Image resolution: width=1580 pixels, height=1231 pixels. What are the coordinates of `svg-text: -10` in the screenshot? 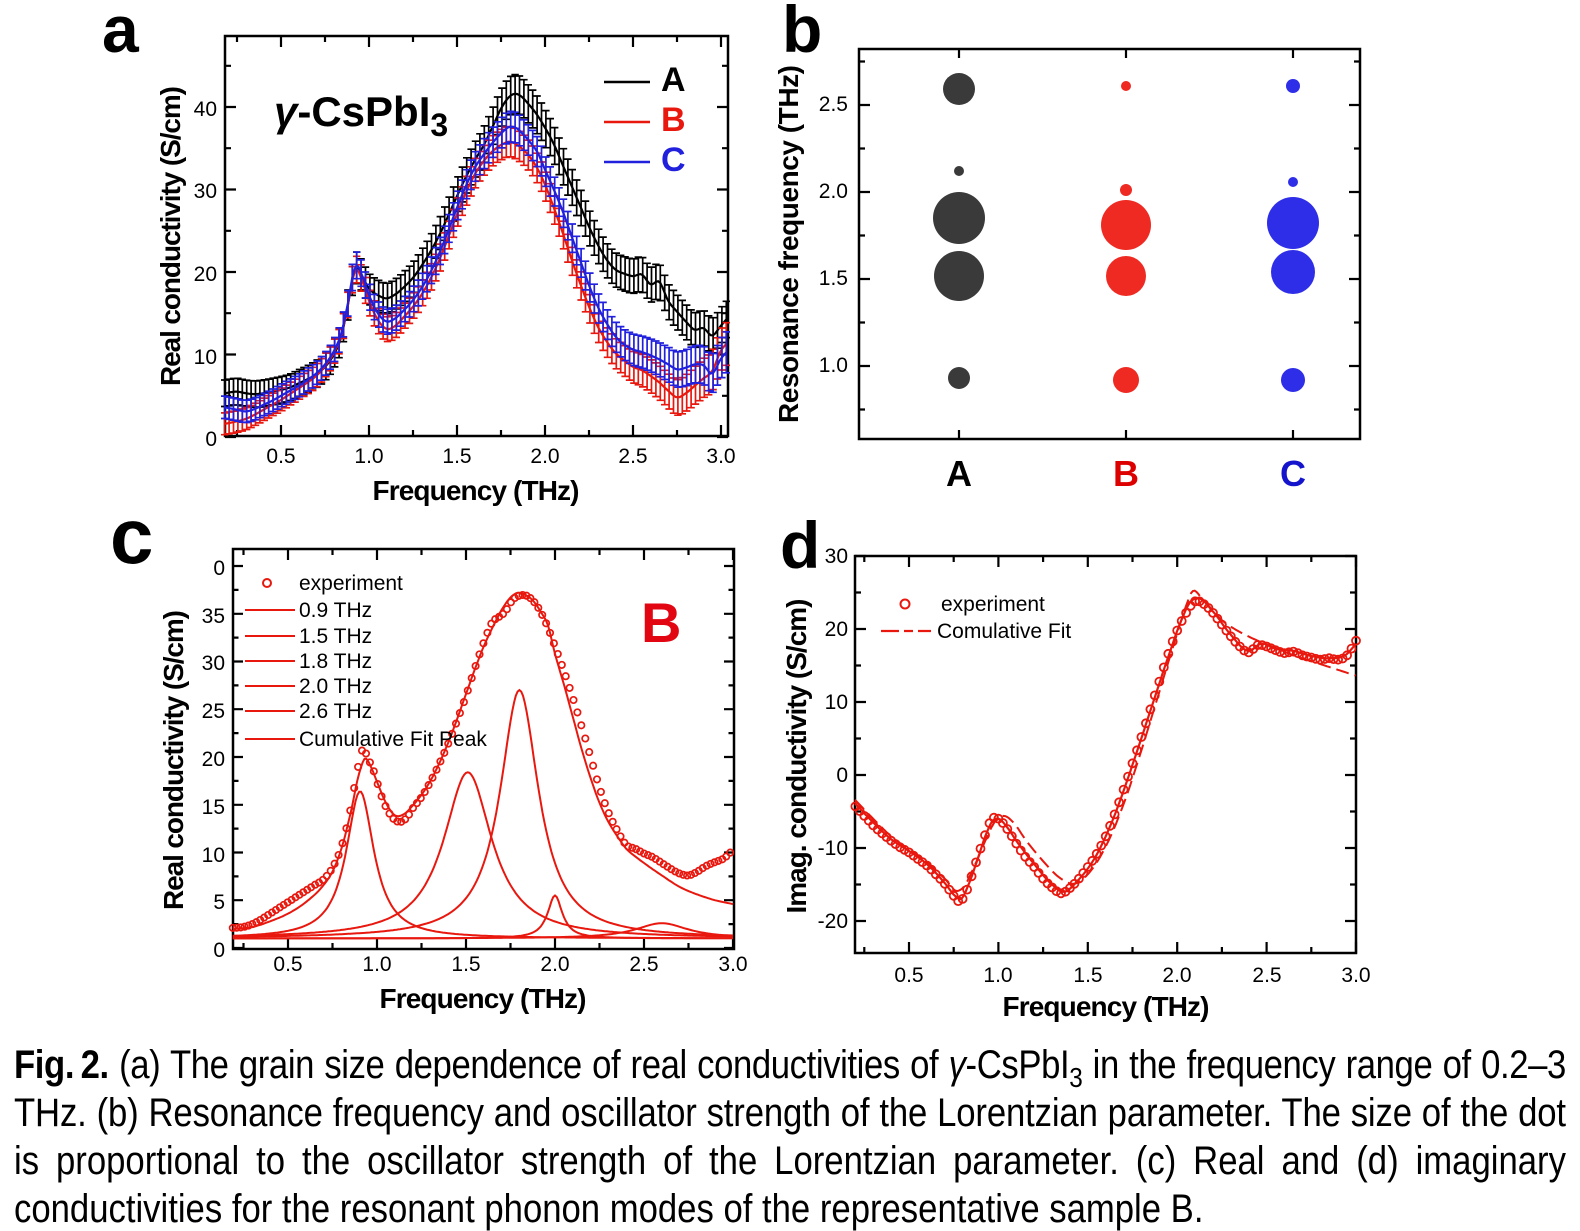 It's located at (833, 848).